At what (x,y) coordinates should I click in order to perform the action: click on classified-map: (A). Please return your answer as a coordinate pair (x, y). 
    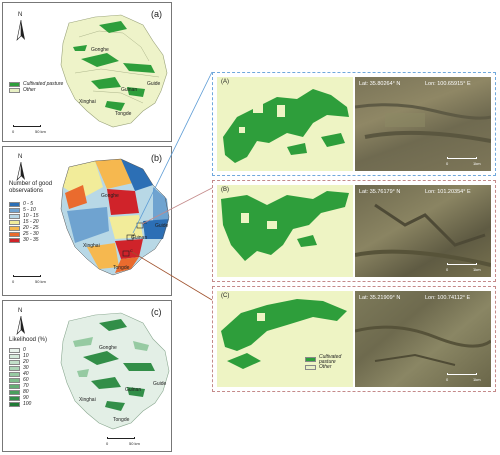
    Looking at the image, I should click on (285, 124).